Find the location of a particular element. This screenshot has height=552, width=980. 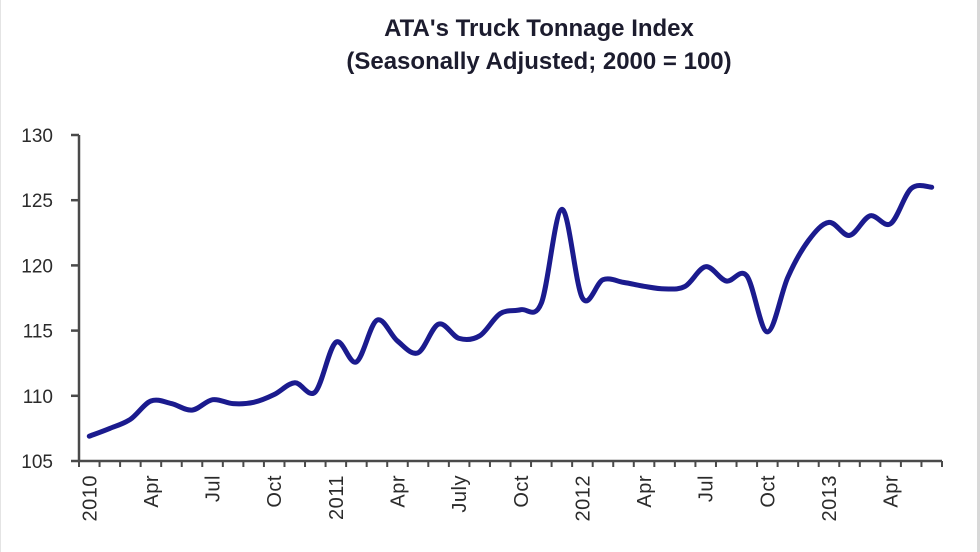

x-tick-label: 2010 is located at coordinates (90, 498).